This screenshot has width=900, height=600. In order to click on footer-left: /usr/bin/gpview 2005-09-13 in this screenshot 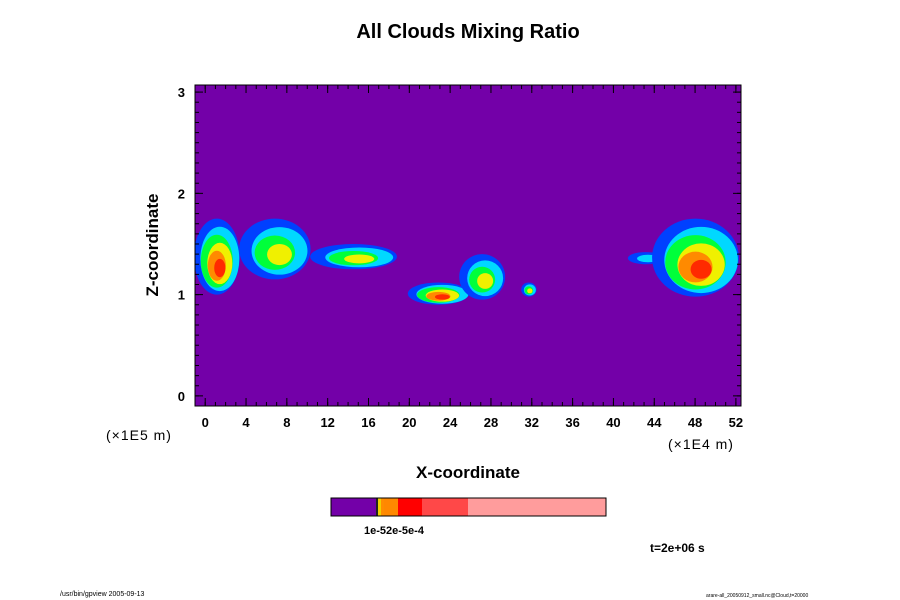, I will do `click(102, 594)`.